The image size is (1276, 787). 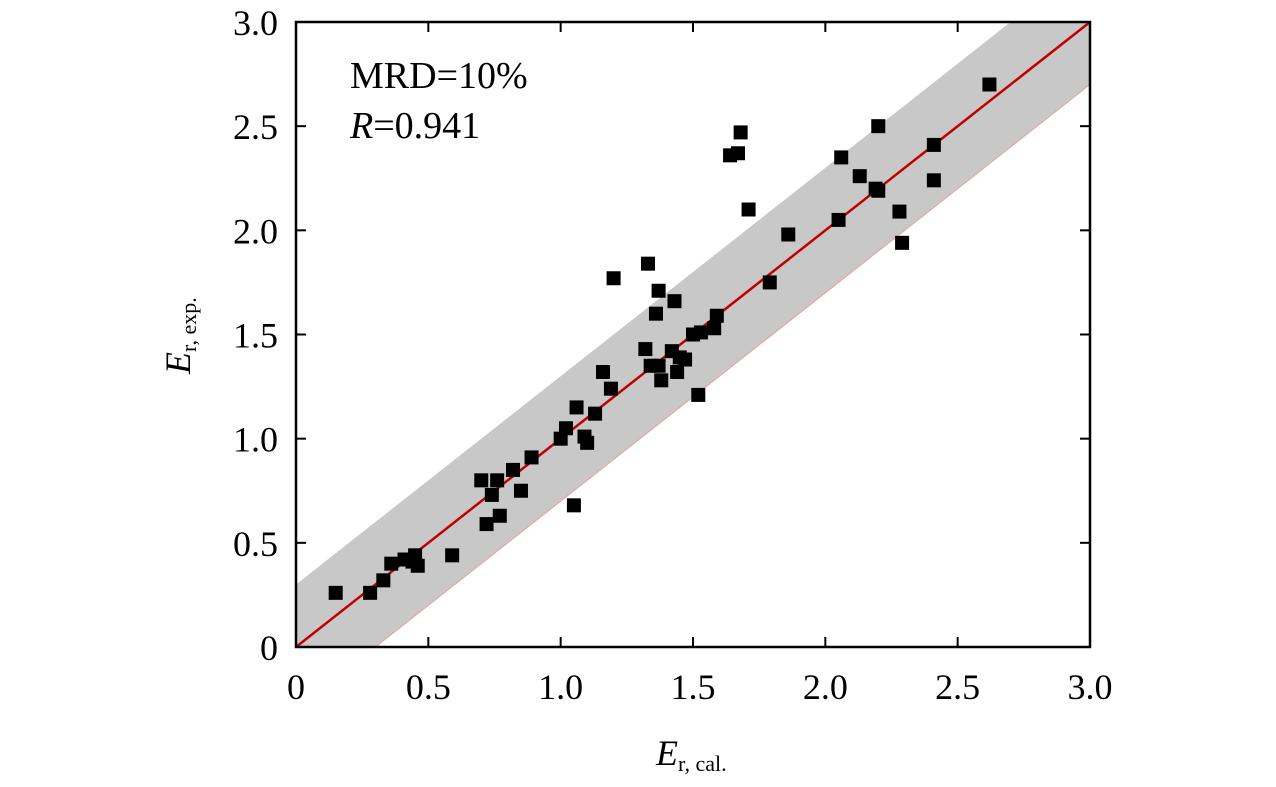 I want to click on r-annotation: R=0.941, so click(x=414, y=126).